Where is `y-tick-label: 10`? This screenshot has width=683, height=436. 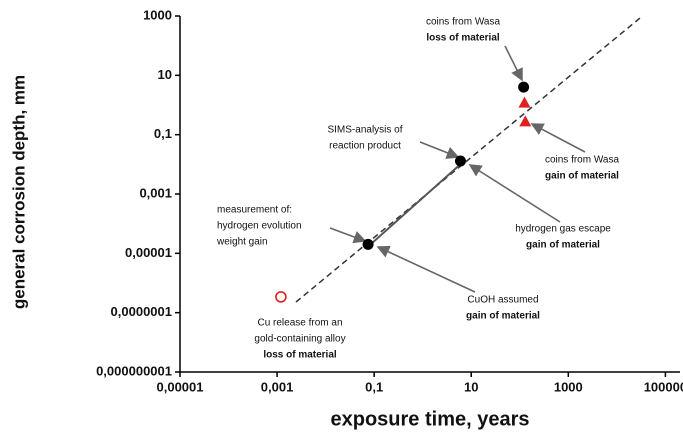 y-tick-label: 10 is located at coordinates (165, 74).